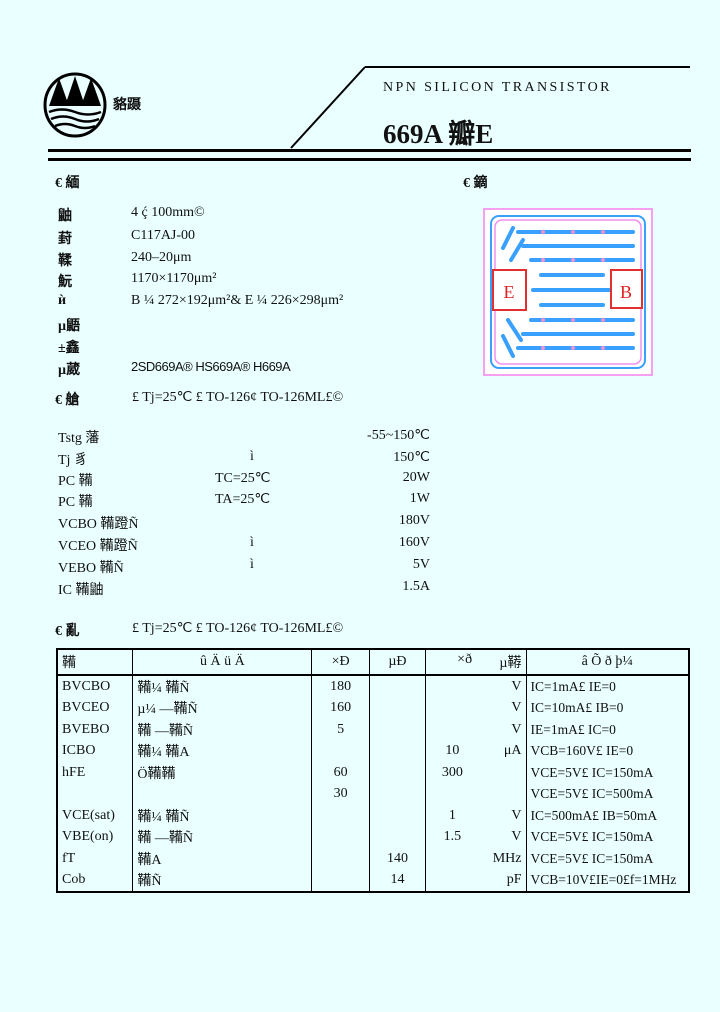  I want to click on cell-name: 鞴¼ 鞴Ñ, so click(222, 816).